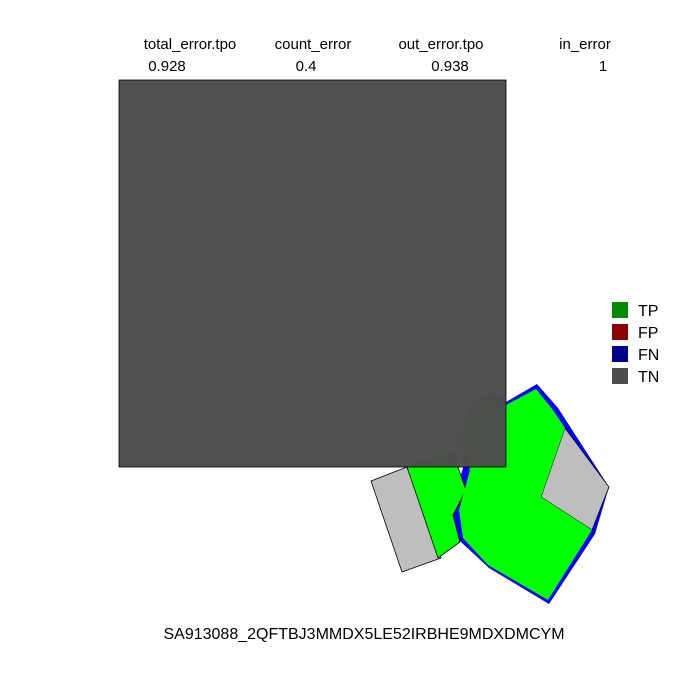  What do you see at coordinates (450, 66) in the screenshot?
I see `metric-value-out-error: 0.938` at bounding box center [450, 66].